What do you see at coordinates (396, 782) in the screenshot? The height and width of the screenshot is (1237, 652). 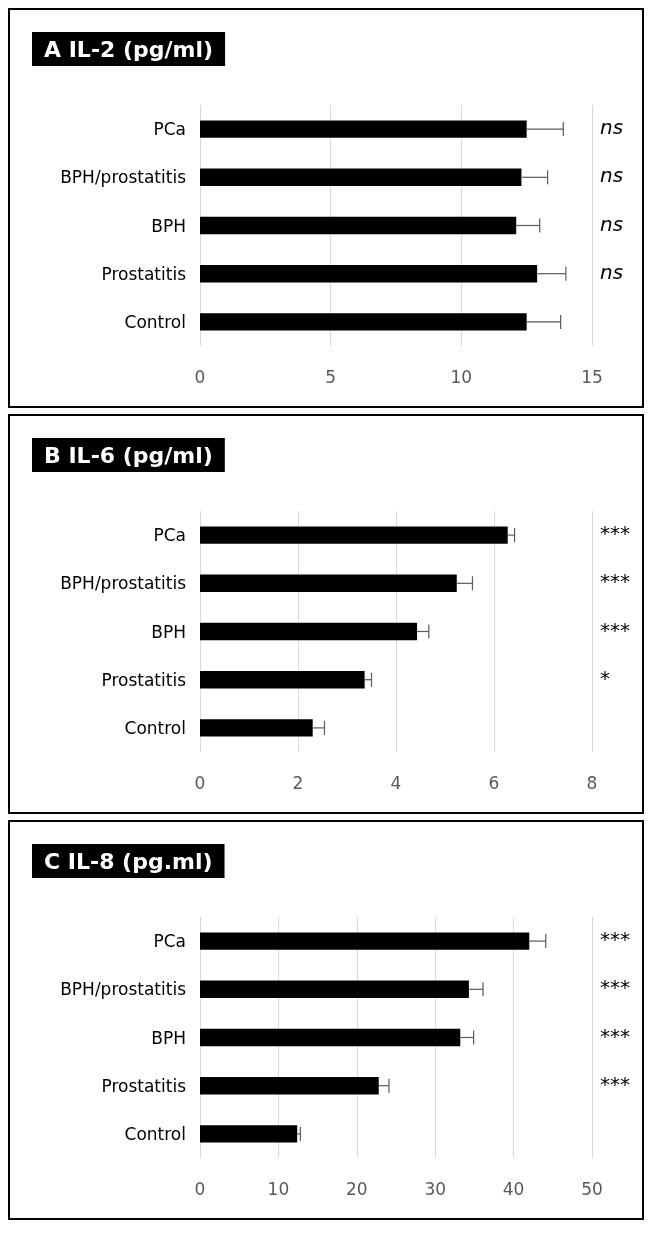 I see `x-tick-label: 4` at bounding box center [396, 782].